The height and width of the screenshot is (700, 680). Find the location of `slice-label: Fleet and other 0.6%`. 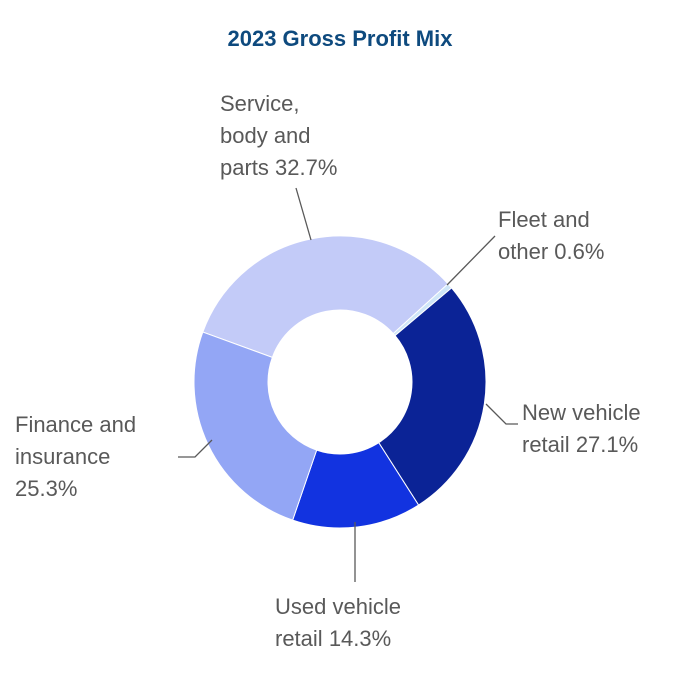

slice-label: Fleet and other 0.6% is located at coordinates (564, 236).